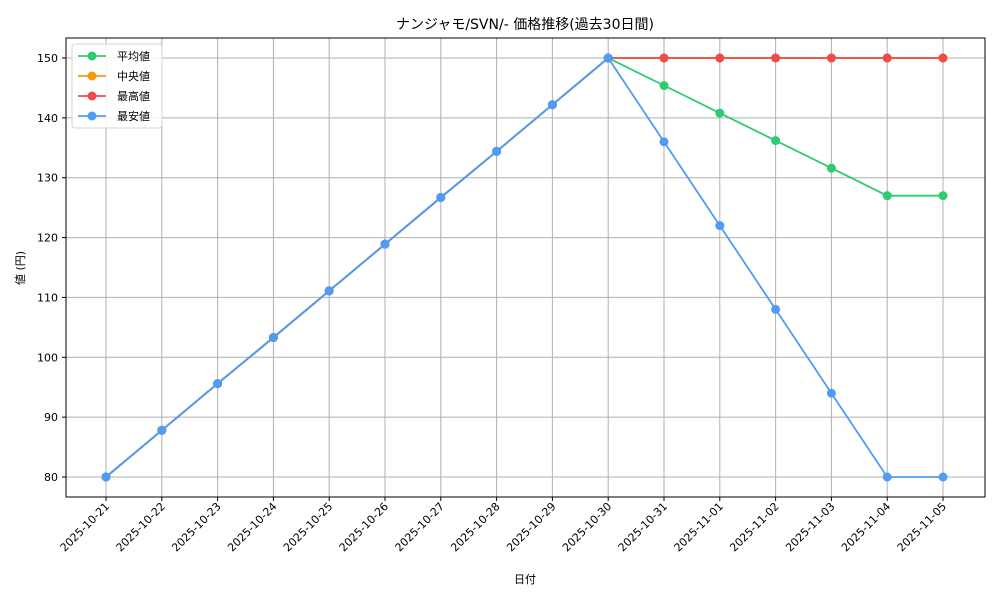 The width and height of the screenshot is (1000, 600). What do you see at coordinates (252, 527) in the screenshot?
I see `x-tick-label: 2025-10-24` at bounding box center [252, 527].